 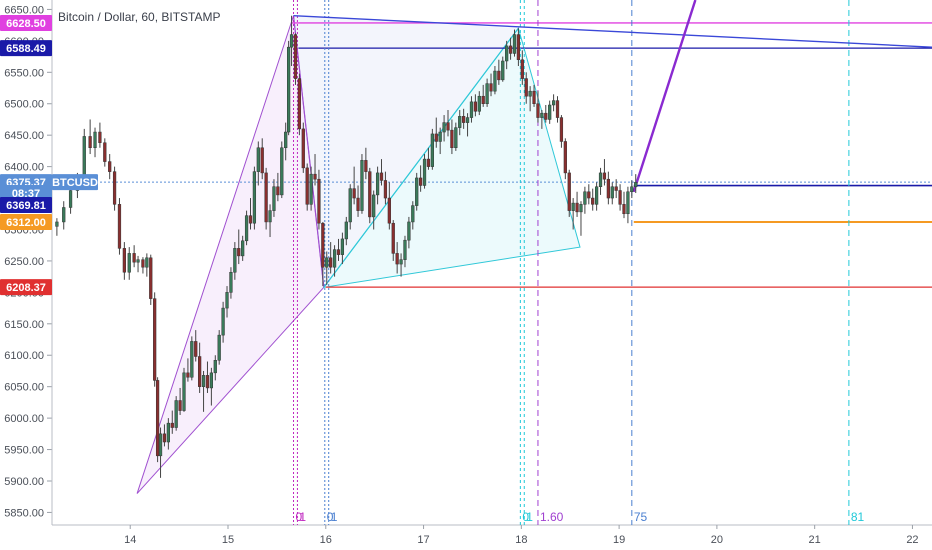 I want to click on time-fib-label: 75, so click(x=641, y=517).